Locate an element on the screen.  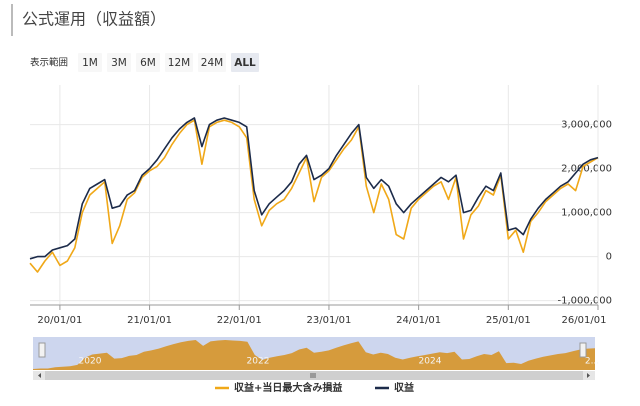
x-tick-label: 25/01/01 is located at coordinates (508, 320).